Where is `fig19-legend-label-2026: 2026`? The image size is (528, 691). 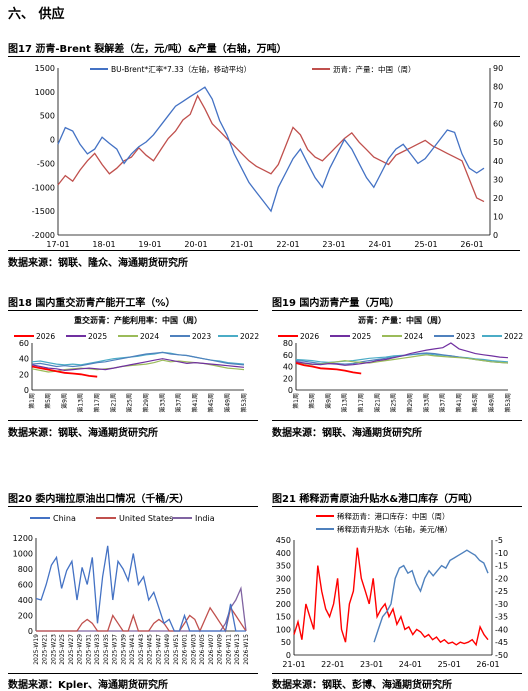 fig19-legend-label-2026: 2026 is located at coordinates (309, 336).